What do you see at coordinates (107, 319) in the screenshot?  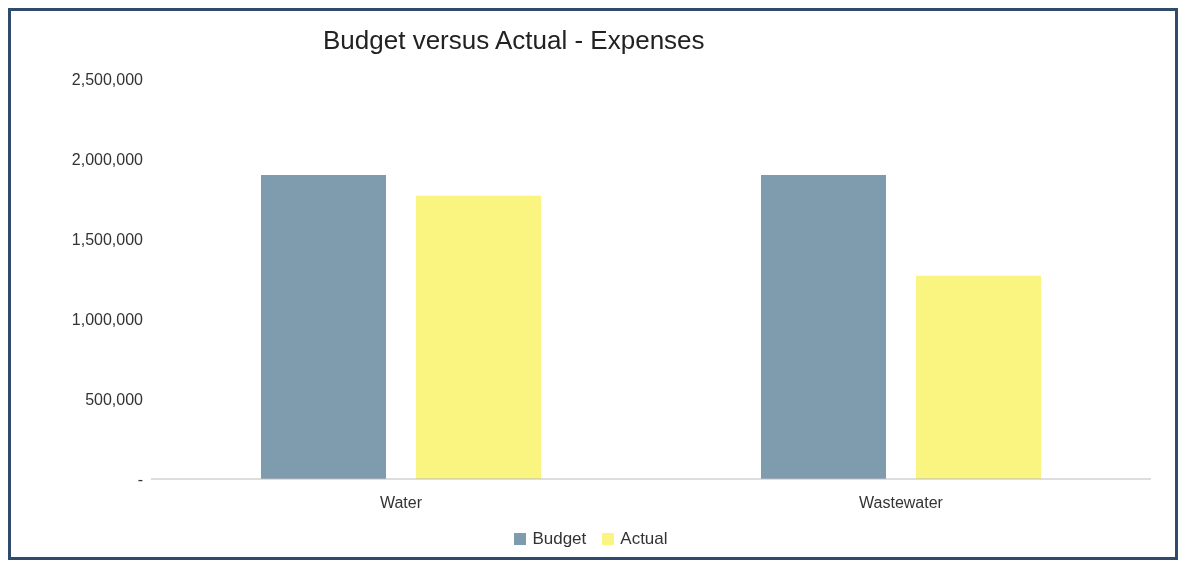 I see `y-tick-label: 1,000,000` at bounding box center [107, 319].